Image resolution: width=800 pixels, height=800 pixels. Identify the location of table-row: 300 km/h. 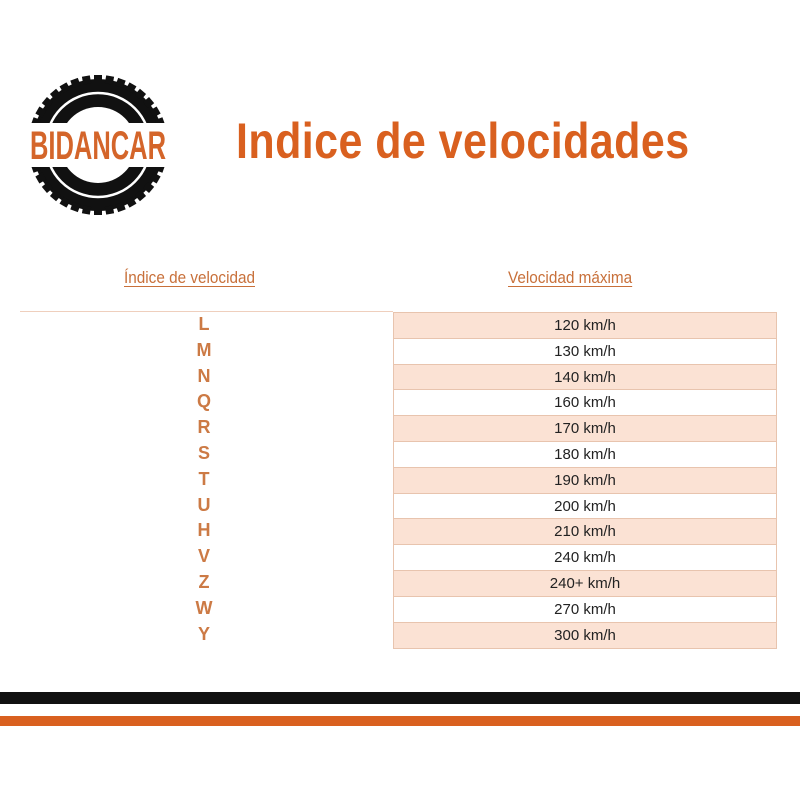
(585, 635).